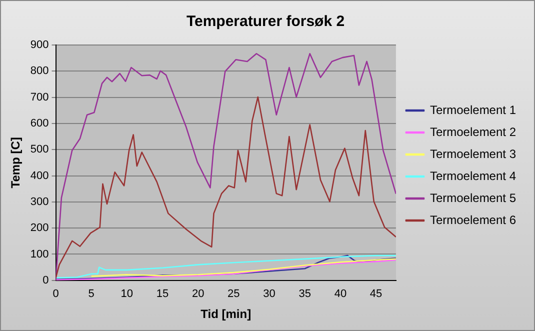  I want to click on x-tick-label: 0, so click(55, 294).